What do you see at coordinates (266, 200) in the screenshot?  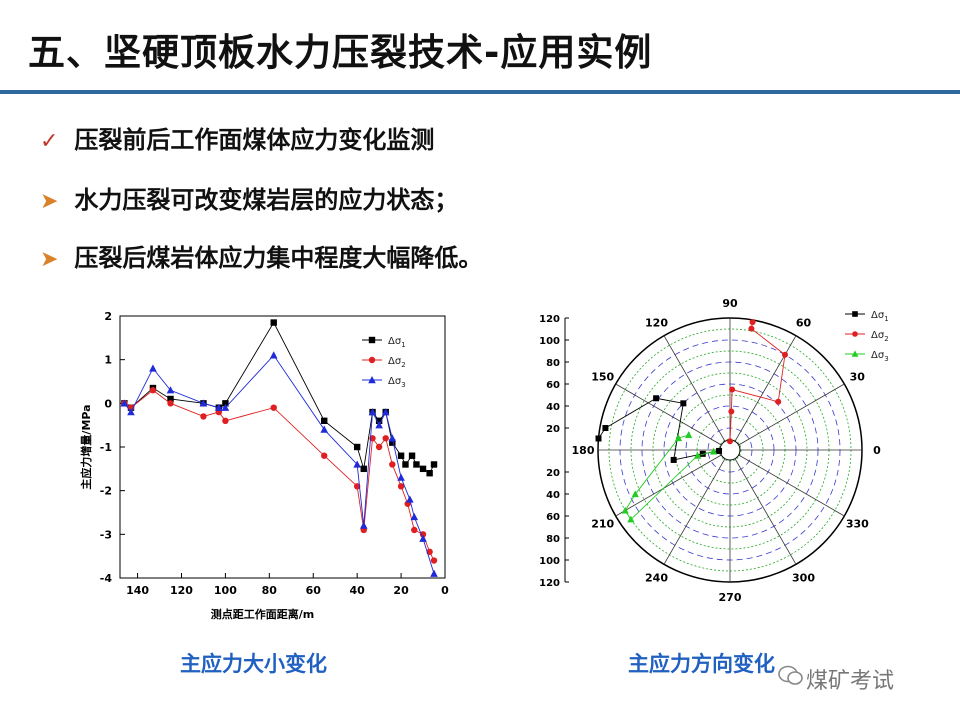 I see `bullet-2-text: 水力压裂可改变煤岩层的应力状态；` at bounding box center [266, 200].